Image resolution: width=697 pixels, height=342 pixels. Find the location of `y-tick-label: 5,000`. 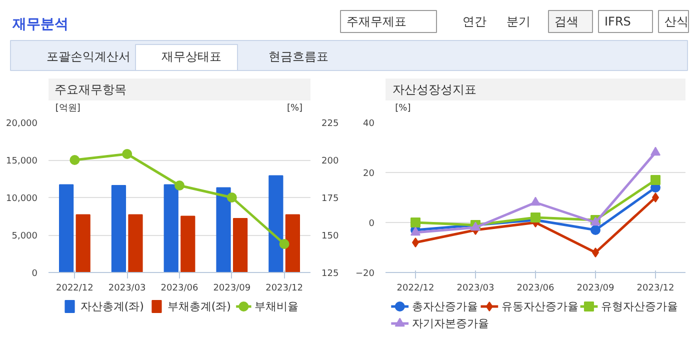

y-tick-label: 5,000 is located at coordinates (25, 237).